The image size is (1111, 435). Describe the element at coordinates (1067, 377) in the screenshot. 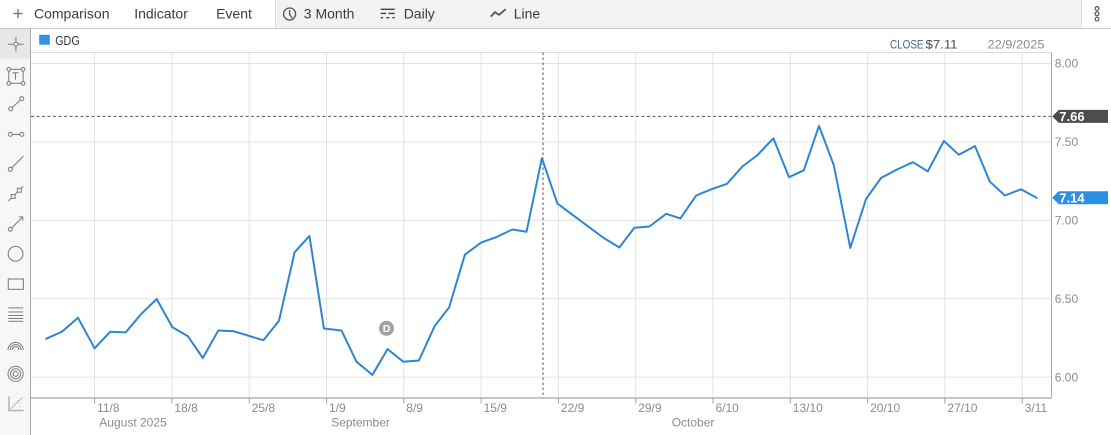

I see `svg-text: 6.00` at that location.